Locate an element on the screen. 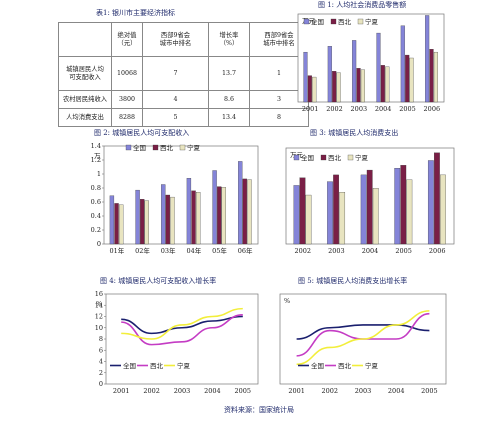  table-header-cell is located at coordinates (85, 39).